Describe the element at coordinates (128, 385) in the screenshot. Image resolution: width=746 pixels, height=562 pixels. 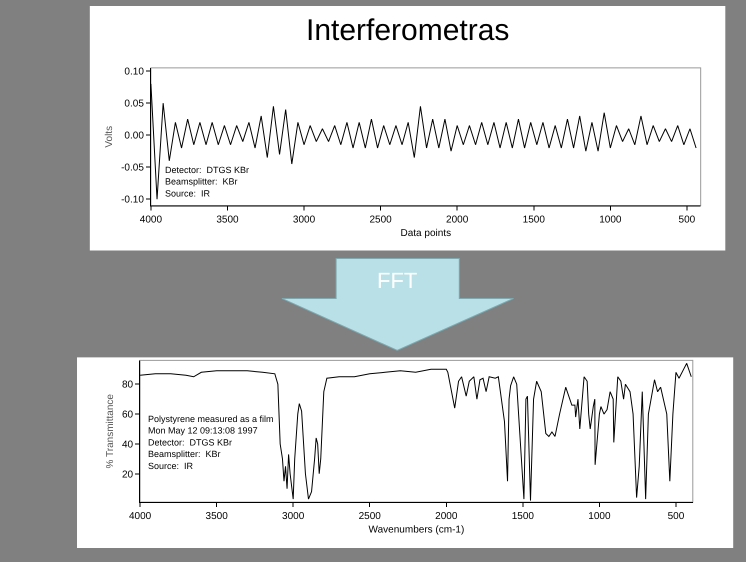
I see `y-tick-label: 80` at that location.